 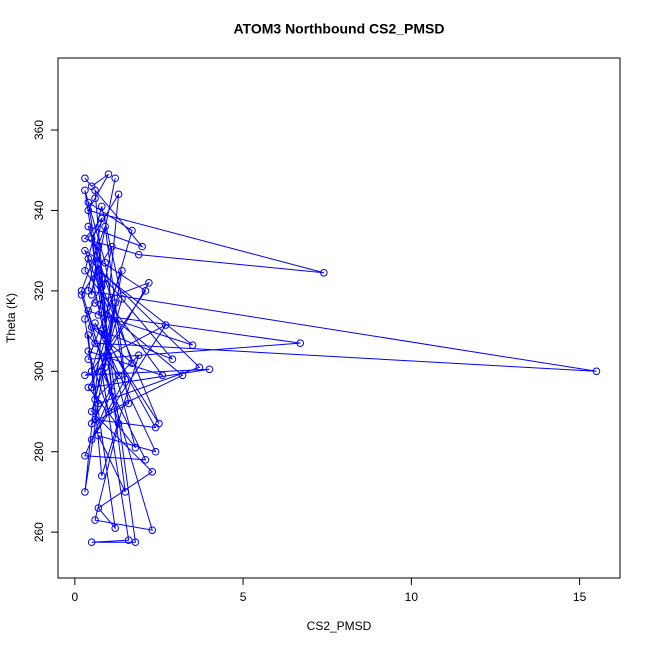 I want to click on y-tick-label: 340, so click(x=39, y=210).